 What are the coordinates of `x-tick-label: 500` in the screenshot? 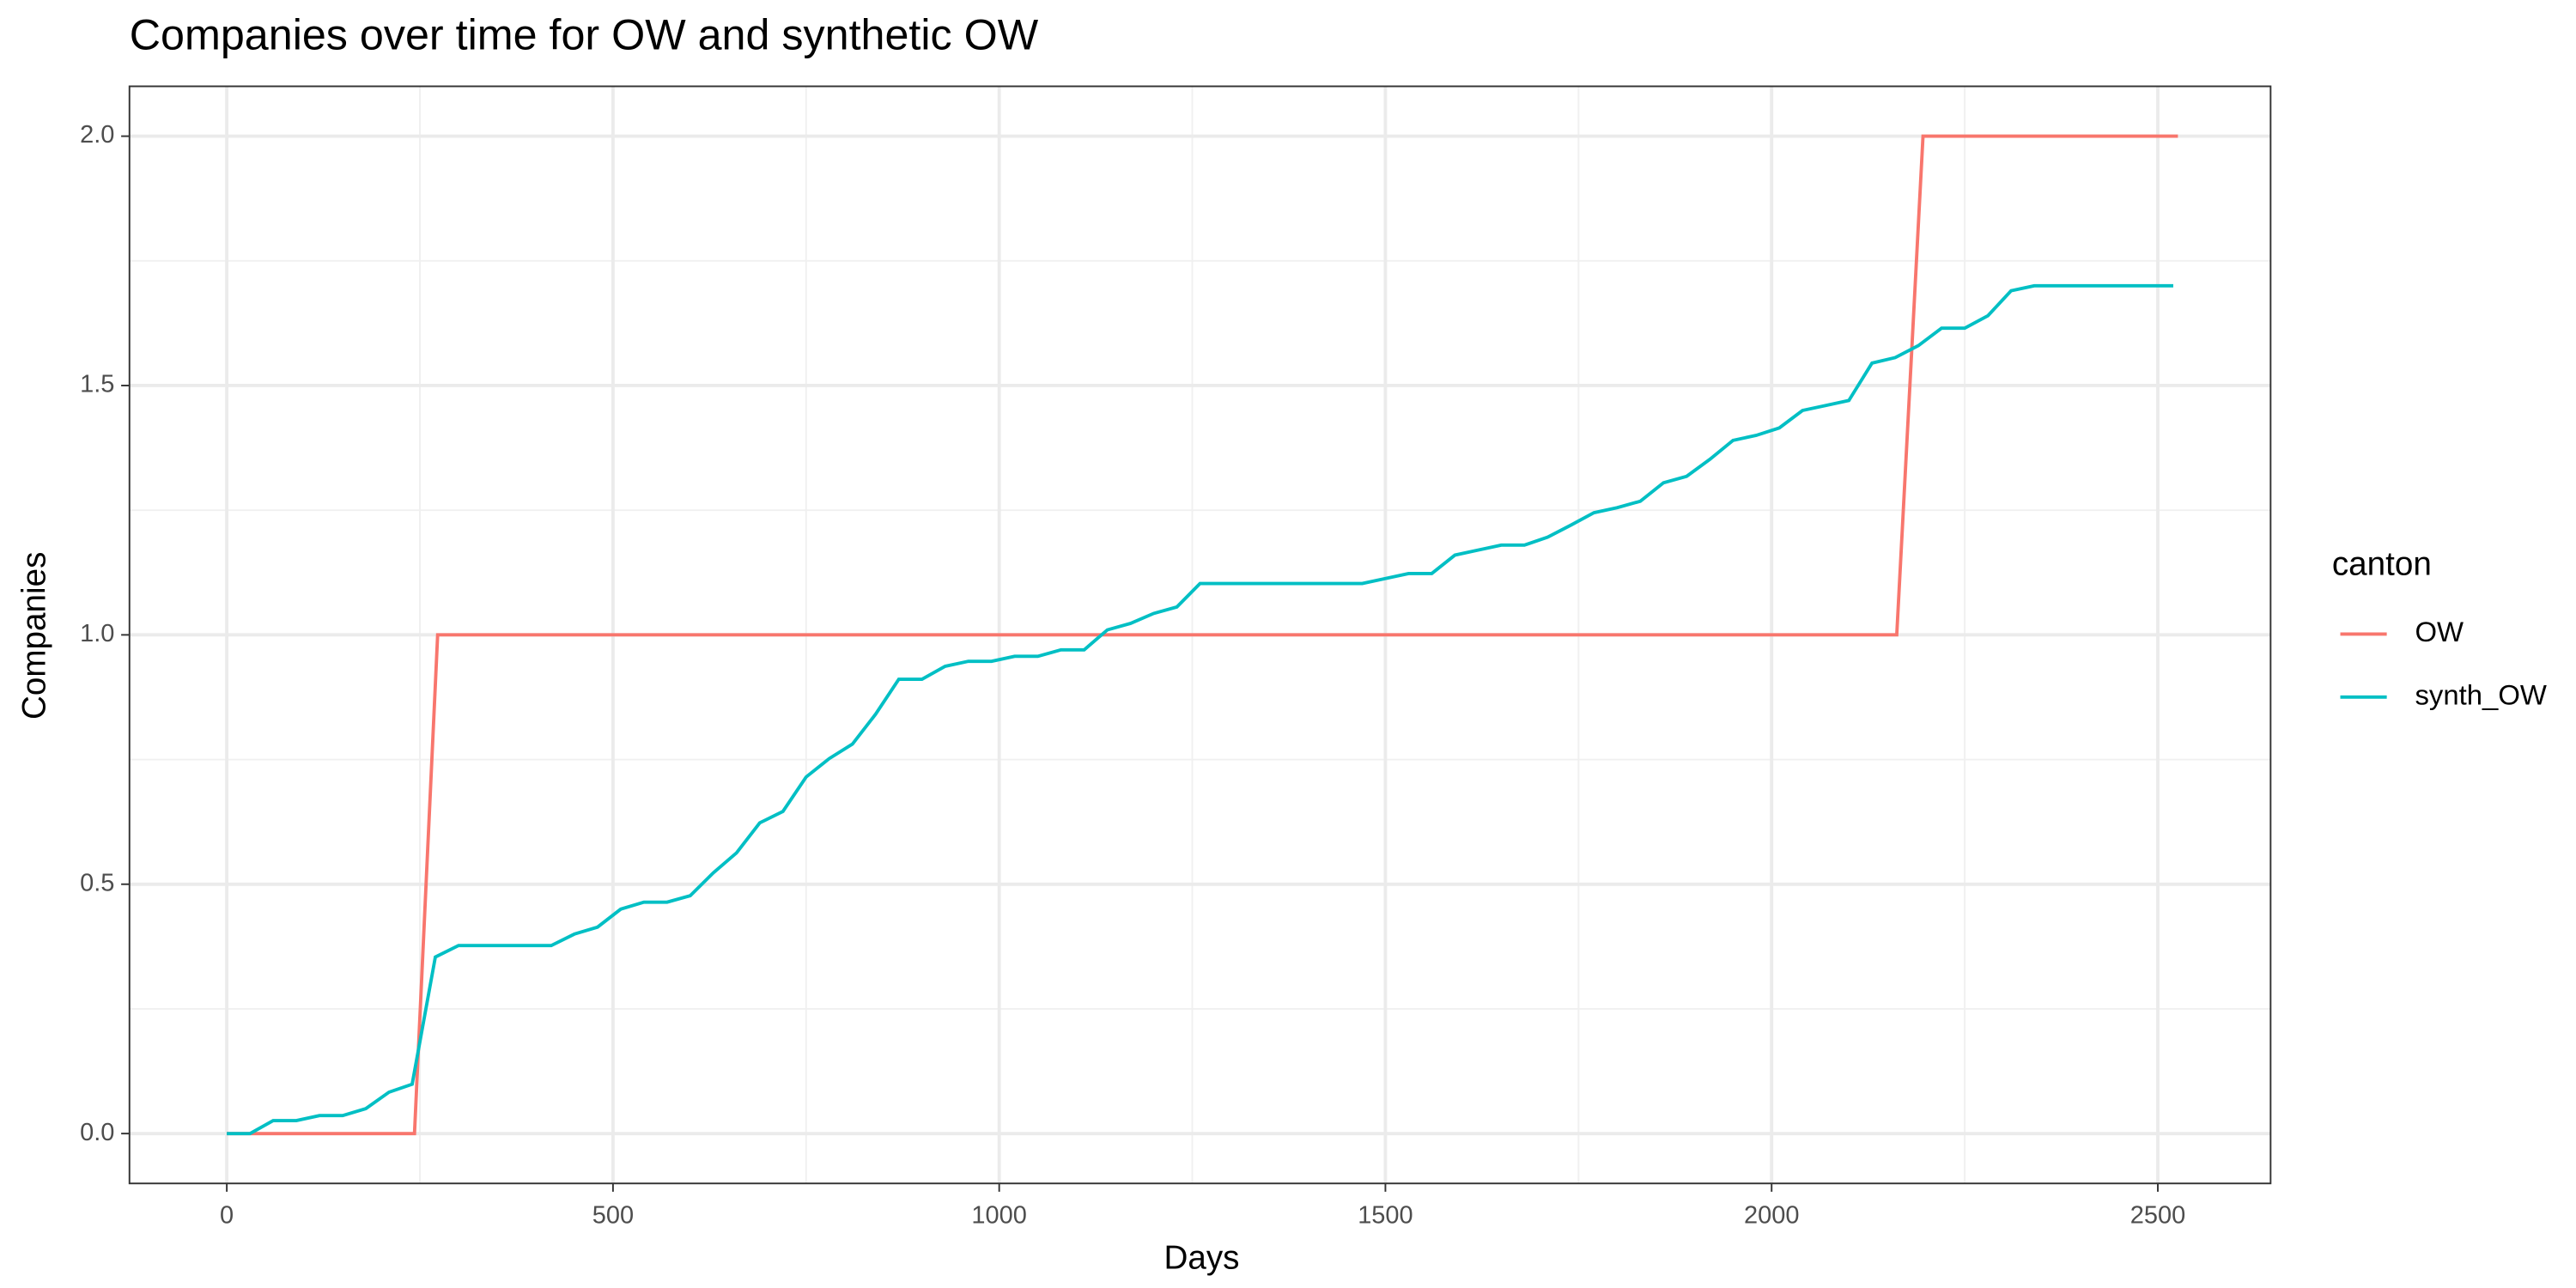 It's located at (613, 1216).